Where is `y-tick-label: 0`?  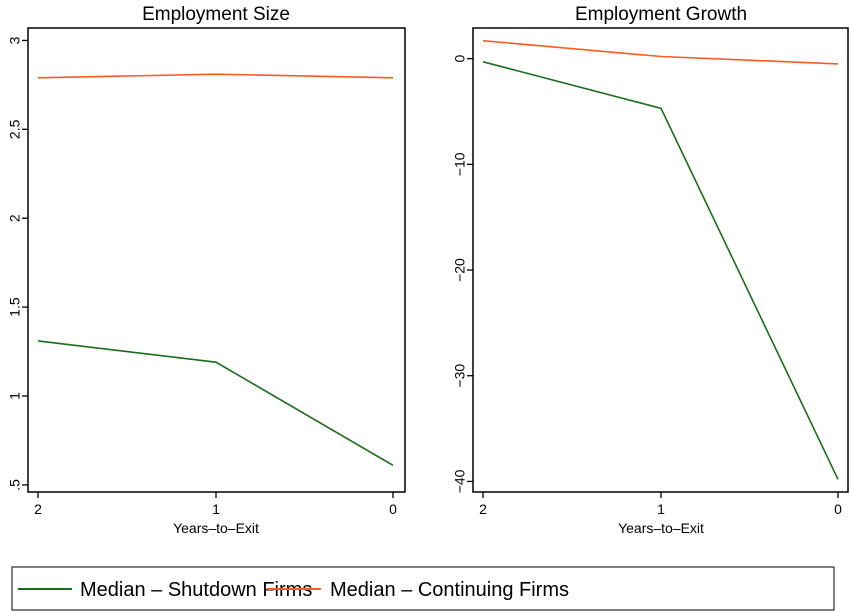
y-tick-label: 0 is located at coordinates (460, 59).